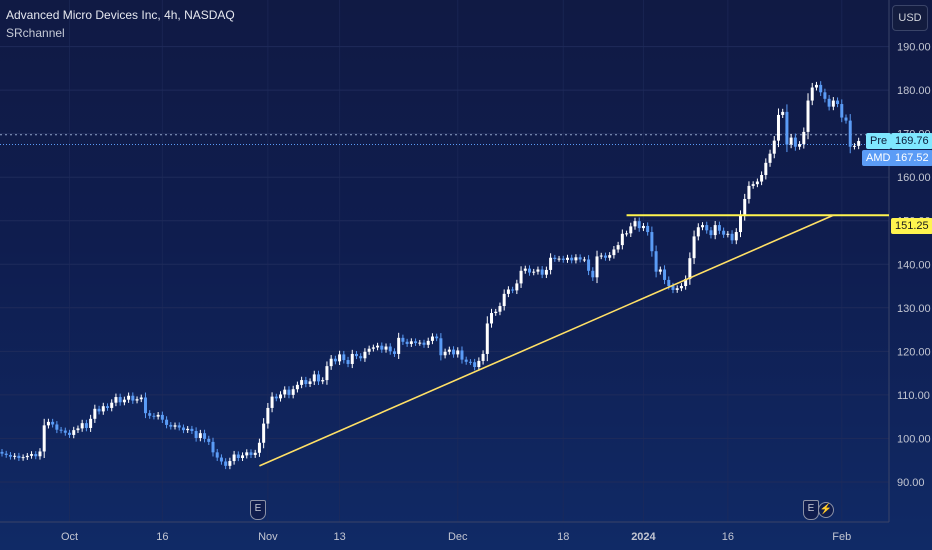 The width and height of the screenshot is (932, 550). I want to click on price-tick-label: 180.00, so click(914, 91).